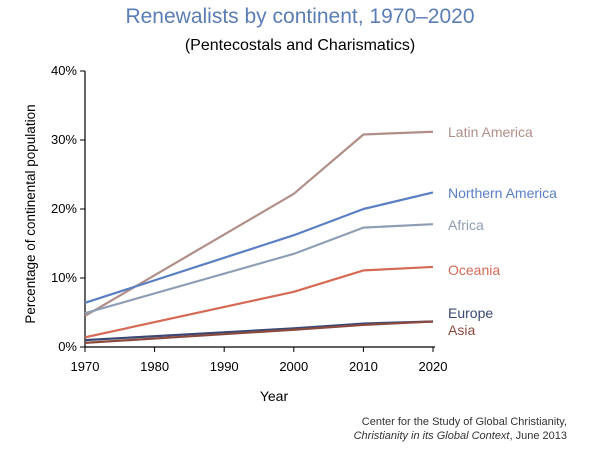 The height and width of the screenshot is (471, 600). What do you see at coordinates (67, 346) in the screenshot?
I see `y-tick-label: 0%` at bounding box center [67, 346].